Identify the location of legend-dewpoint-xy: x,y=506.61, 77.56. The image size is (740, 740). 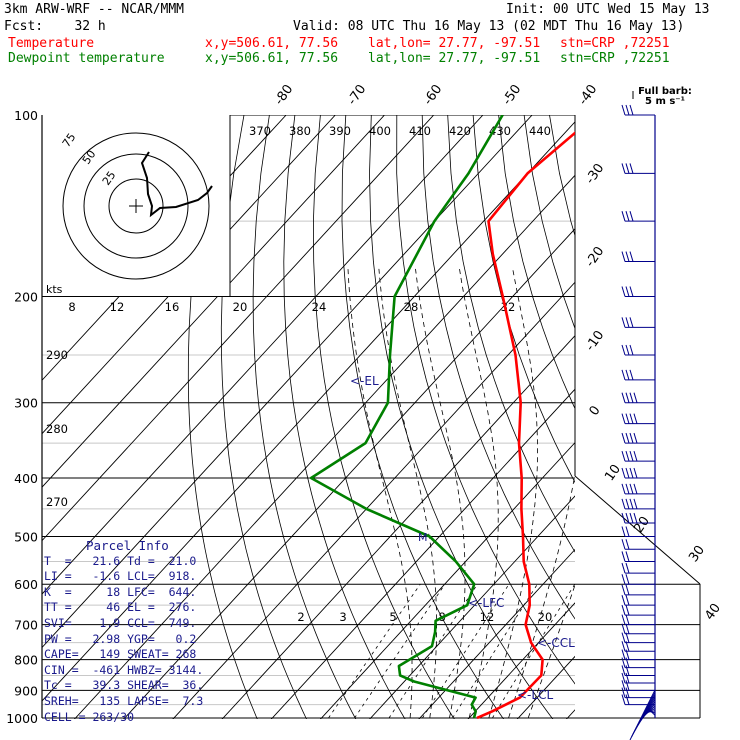
(272, 58).